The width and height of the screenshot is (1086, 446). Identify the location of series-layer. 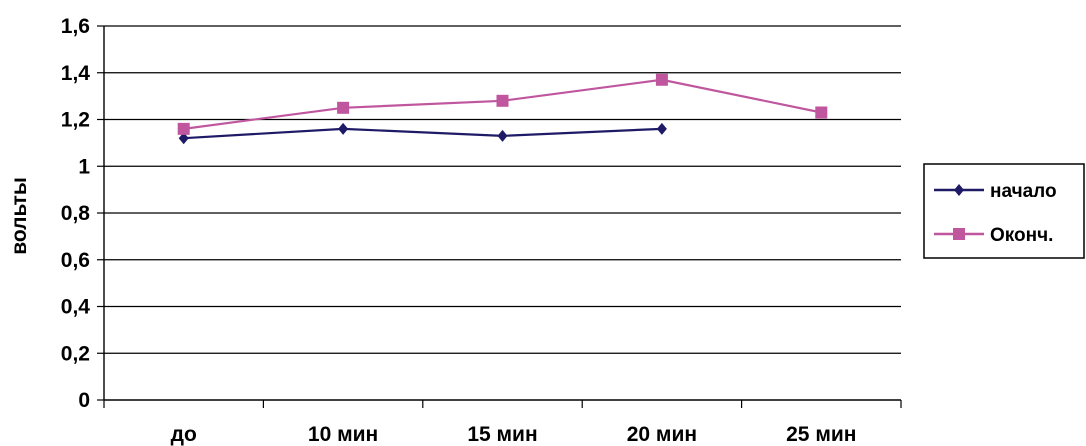
(502, 109).